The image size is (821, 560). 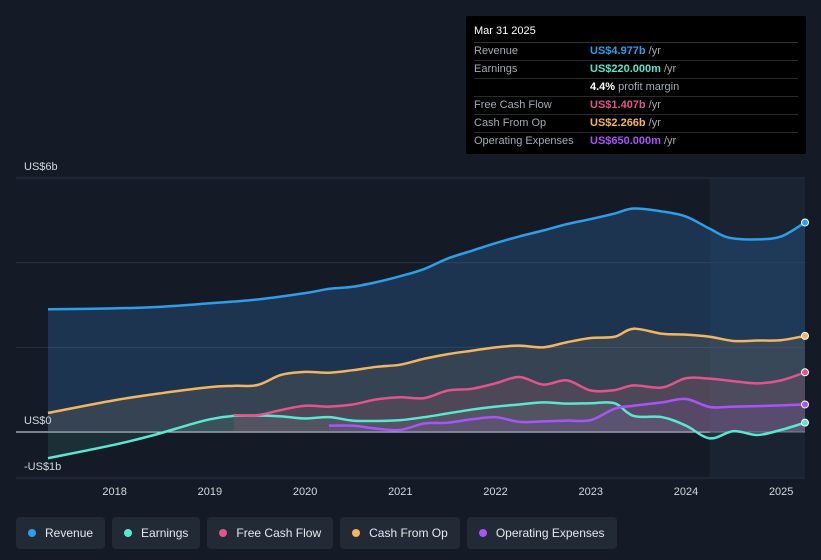 I want to click on tooltip-label: Free Cash Flow, so click(x=513, y=105).